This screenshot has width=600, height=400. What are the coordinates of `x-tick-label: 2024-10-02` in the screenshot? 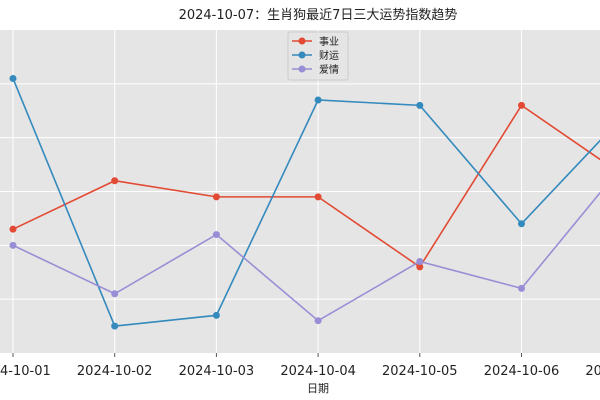 It's located at (115, 371).